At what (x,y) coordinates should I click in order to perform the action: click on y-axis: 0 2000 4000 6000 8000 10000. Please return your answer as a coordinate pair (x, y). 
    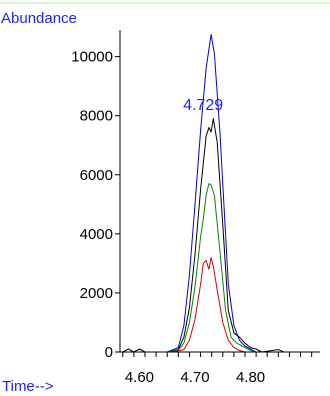
    Looking at the image, I should click on (96, 195).